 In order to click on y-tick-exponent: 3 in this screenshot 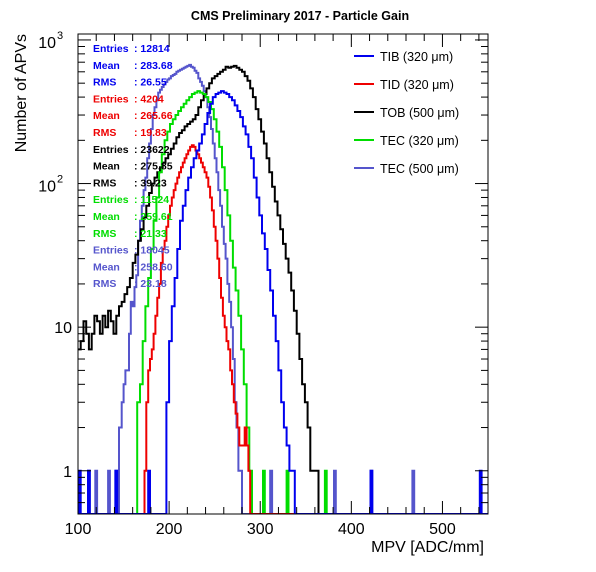, I will do `click(60, 36)`.